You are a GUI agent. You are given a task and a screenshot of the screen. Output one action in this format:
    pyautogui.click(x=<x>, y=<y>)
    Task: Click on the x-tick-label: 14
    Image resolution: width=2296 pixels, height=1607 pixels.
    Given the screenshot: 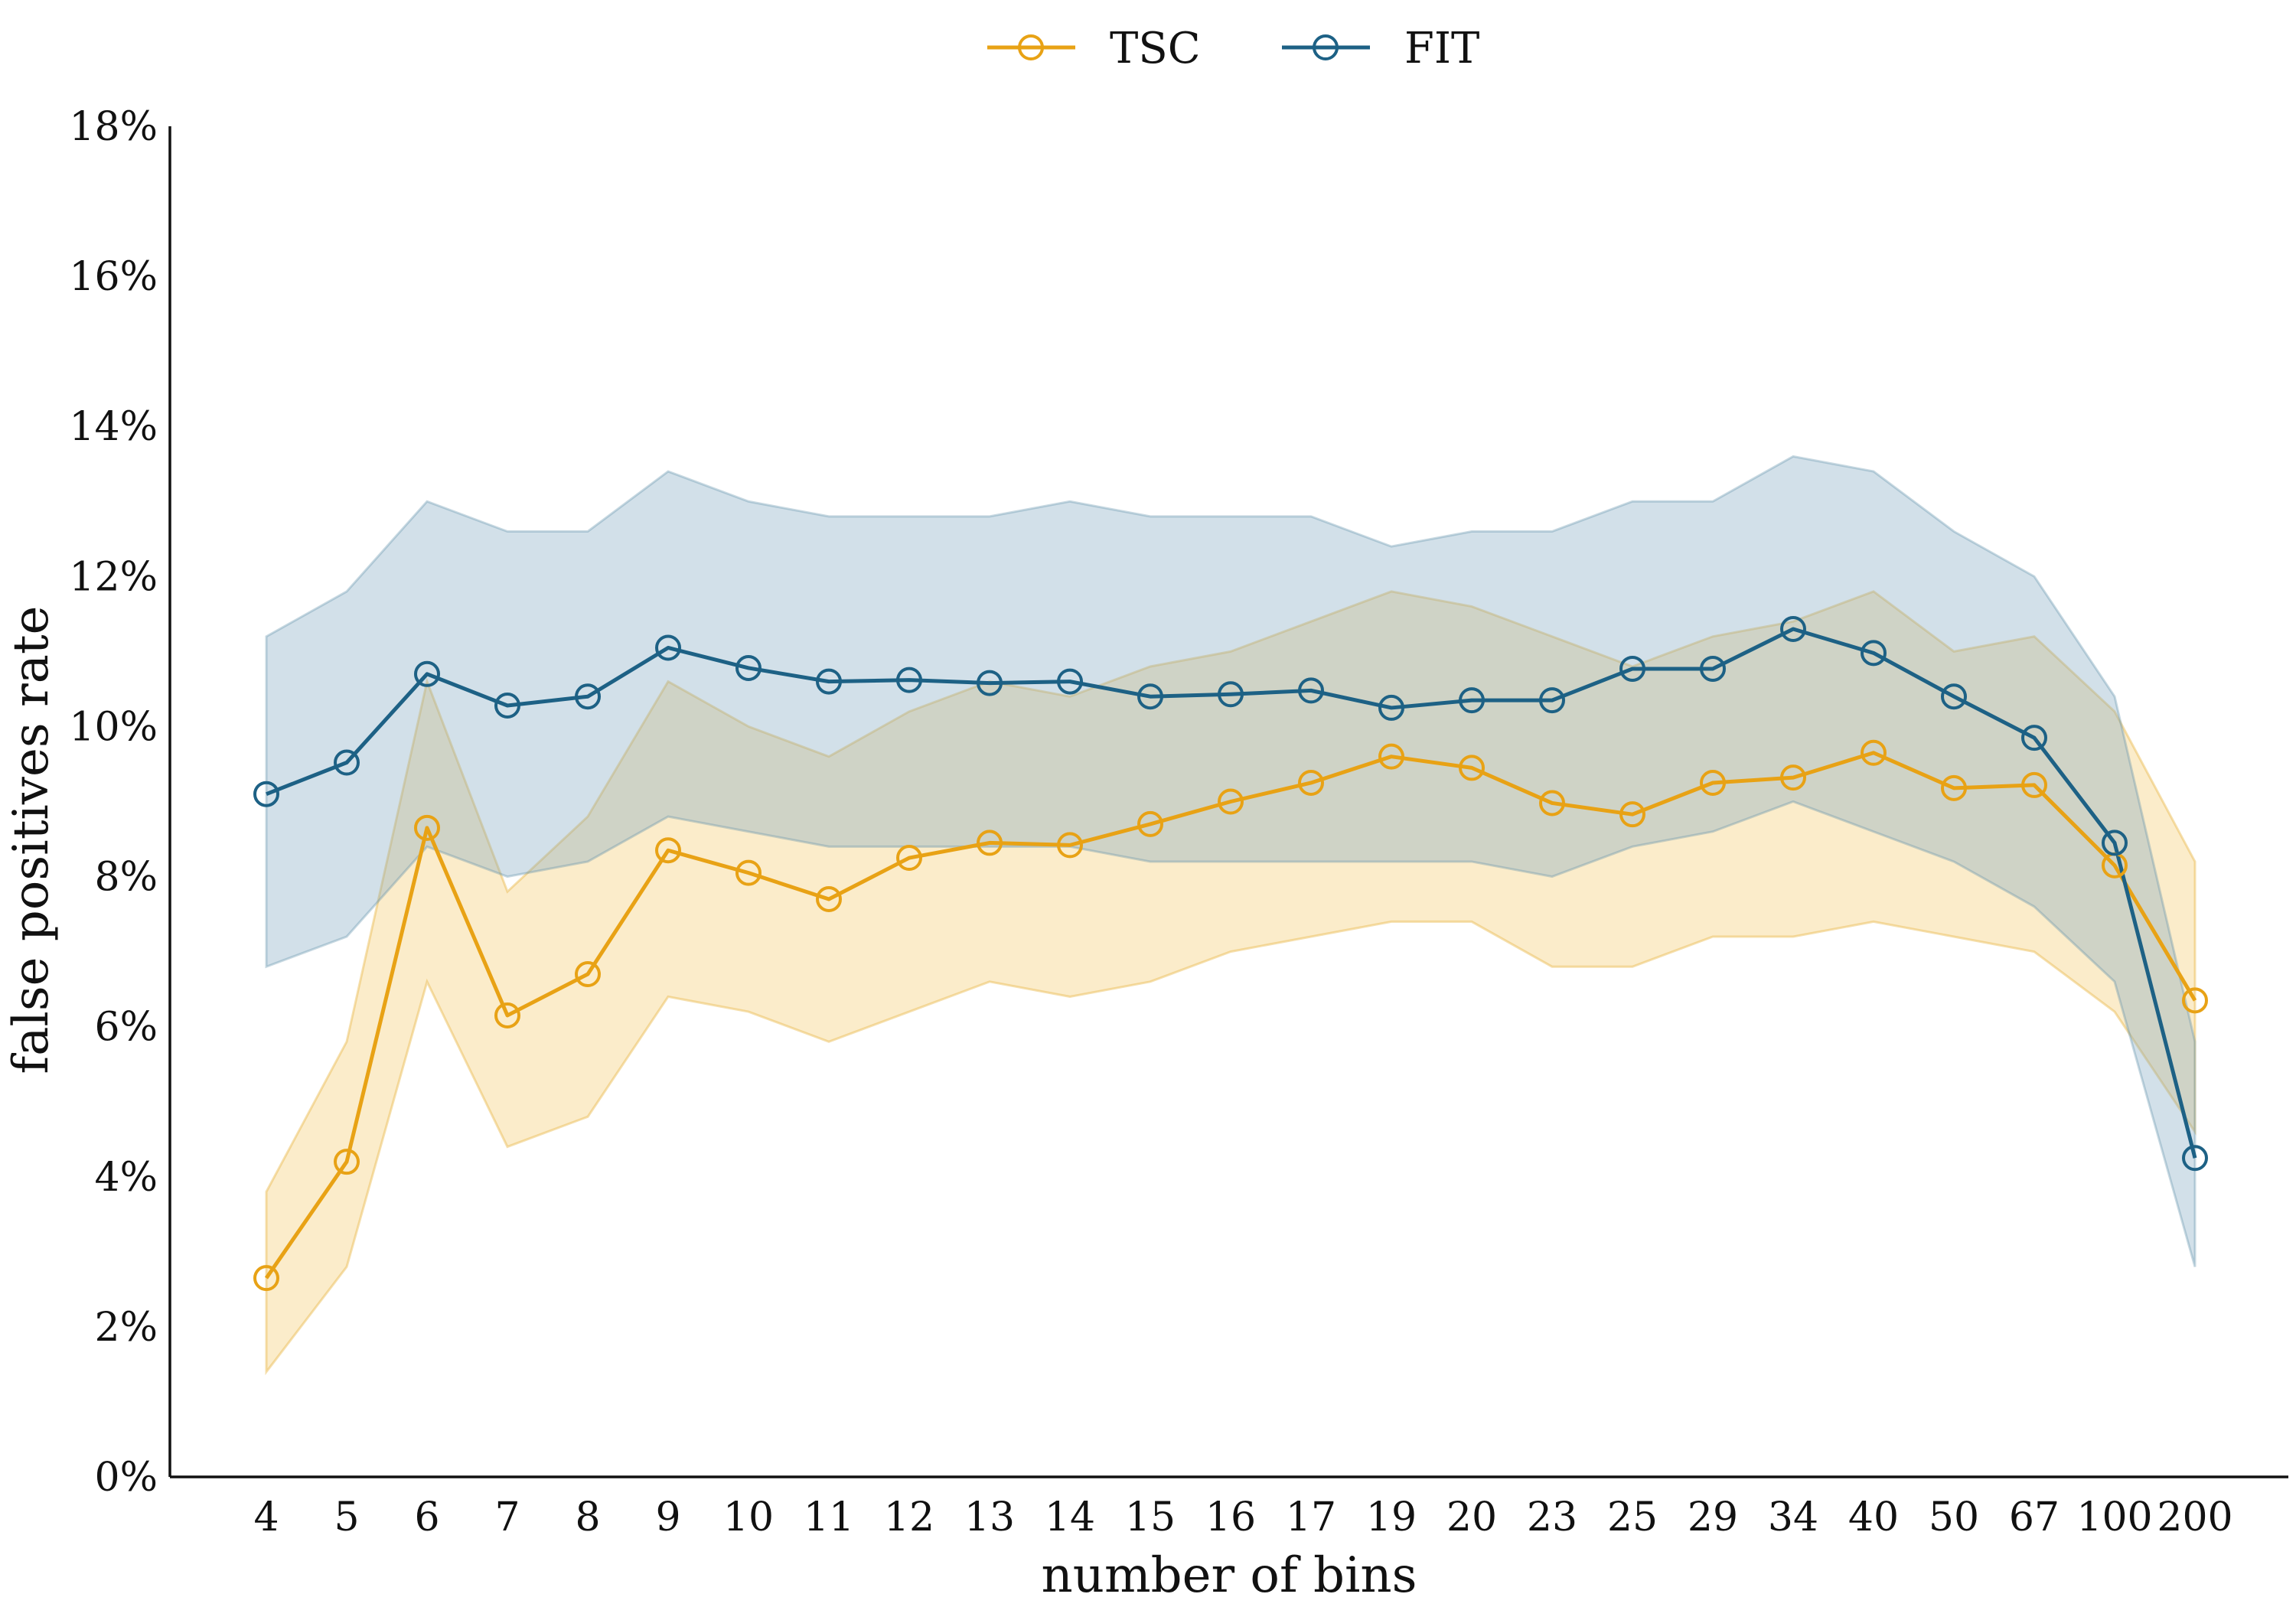 What is the action you would take?
    pyautogui.click(x=1070, y=1517)
    